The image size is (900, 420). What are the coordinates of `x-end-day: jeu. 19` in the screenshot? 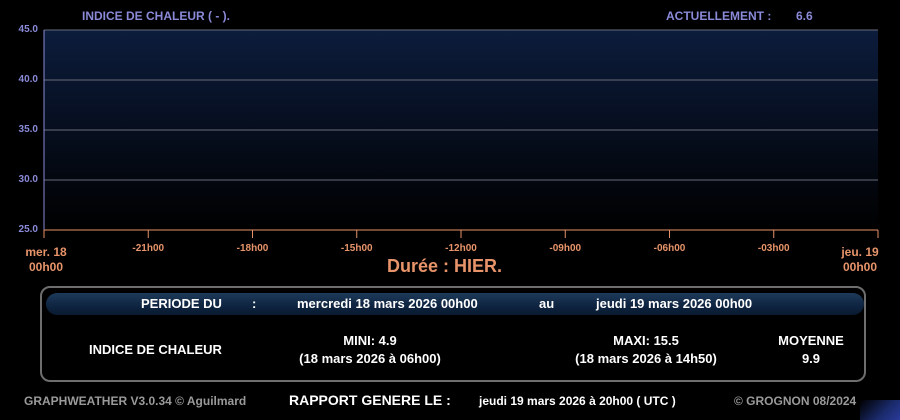 It's located at (860, 252).